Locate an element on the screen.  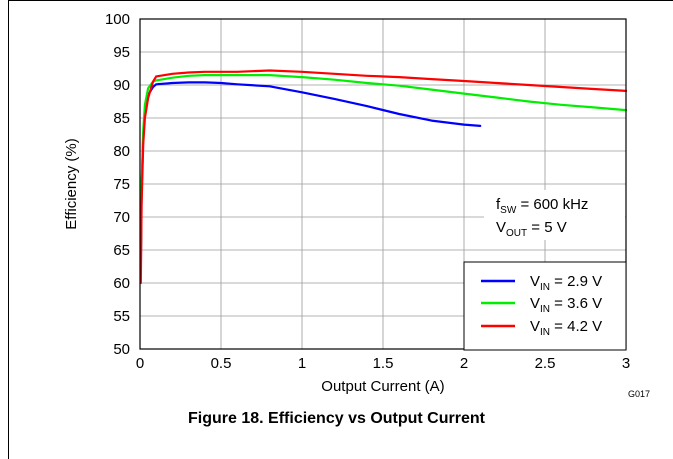
x-tick-label: 0.5 is located at coordinates (221, 363).